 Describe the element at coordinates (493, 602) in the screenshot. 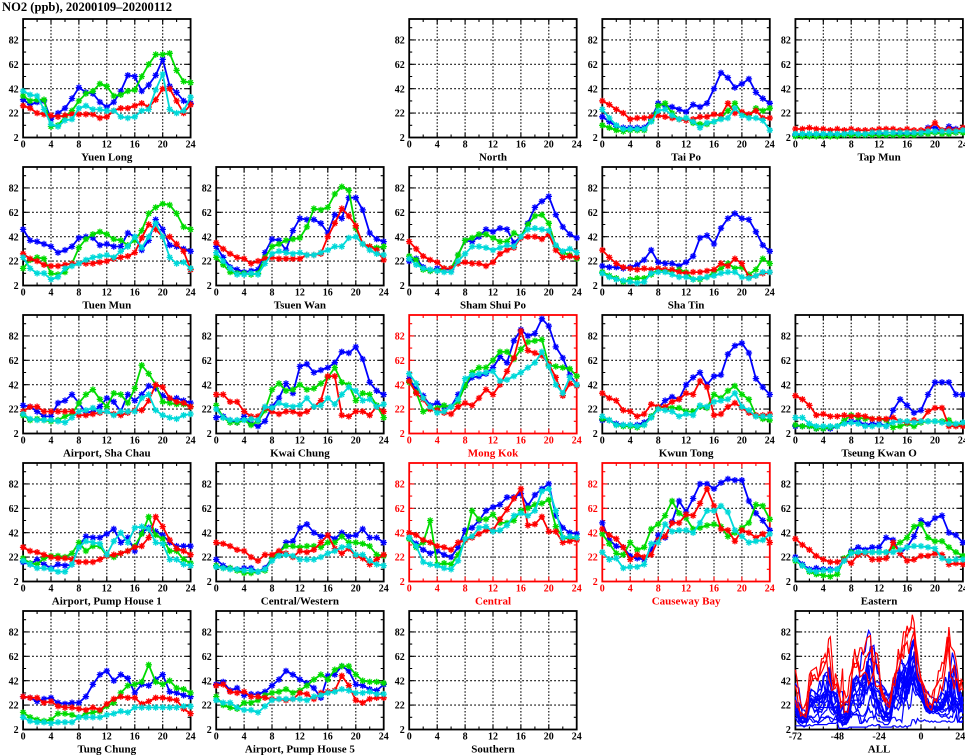

I see `svg-text: Central` at that location.